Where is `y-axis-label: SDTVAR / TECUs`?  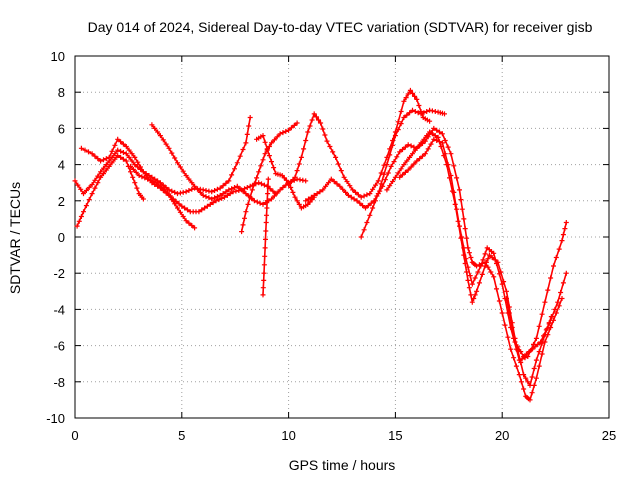
y-axis-label: SDTVAR / TECUs is located at coordinates (15, 238).